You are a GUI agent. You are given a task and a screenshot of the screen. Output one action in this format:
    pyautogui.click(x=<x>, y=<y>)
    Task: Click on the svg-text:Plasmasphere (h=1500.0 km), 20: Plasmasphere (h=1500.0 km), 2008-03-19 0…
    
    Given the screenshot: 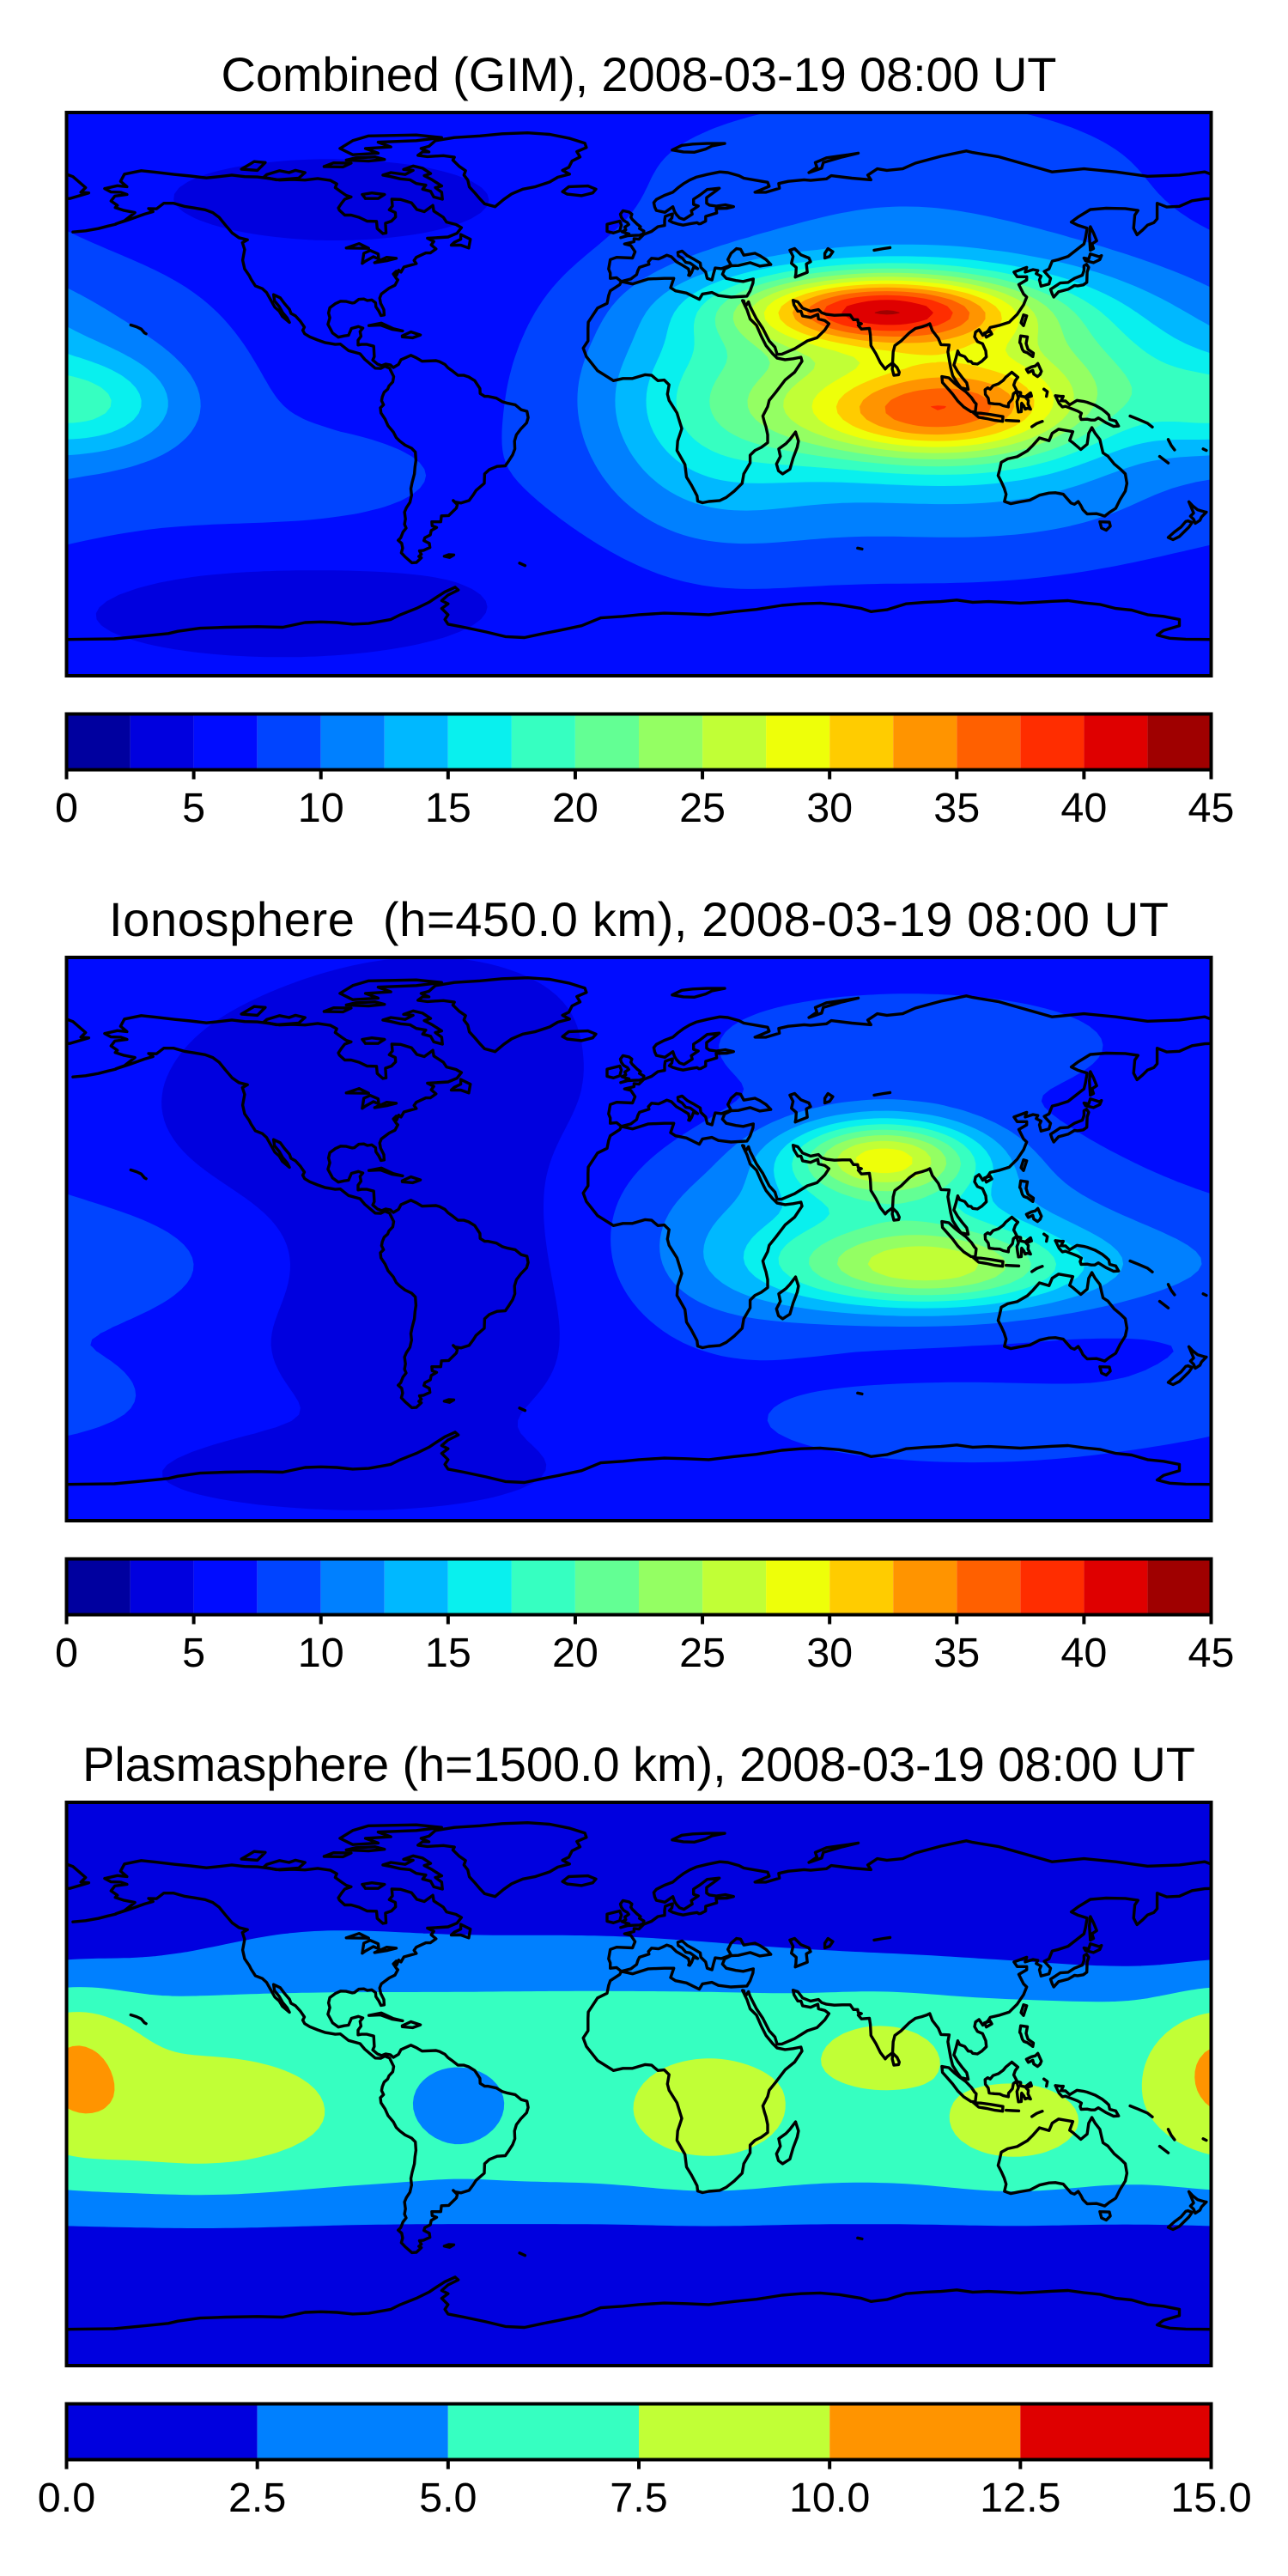 What is the action you would take?
    pyautogui.click(x=638, y=1764)
    